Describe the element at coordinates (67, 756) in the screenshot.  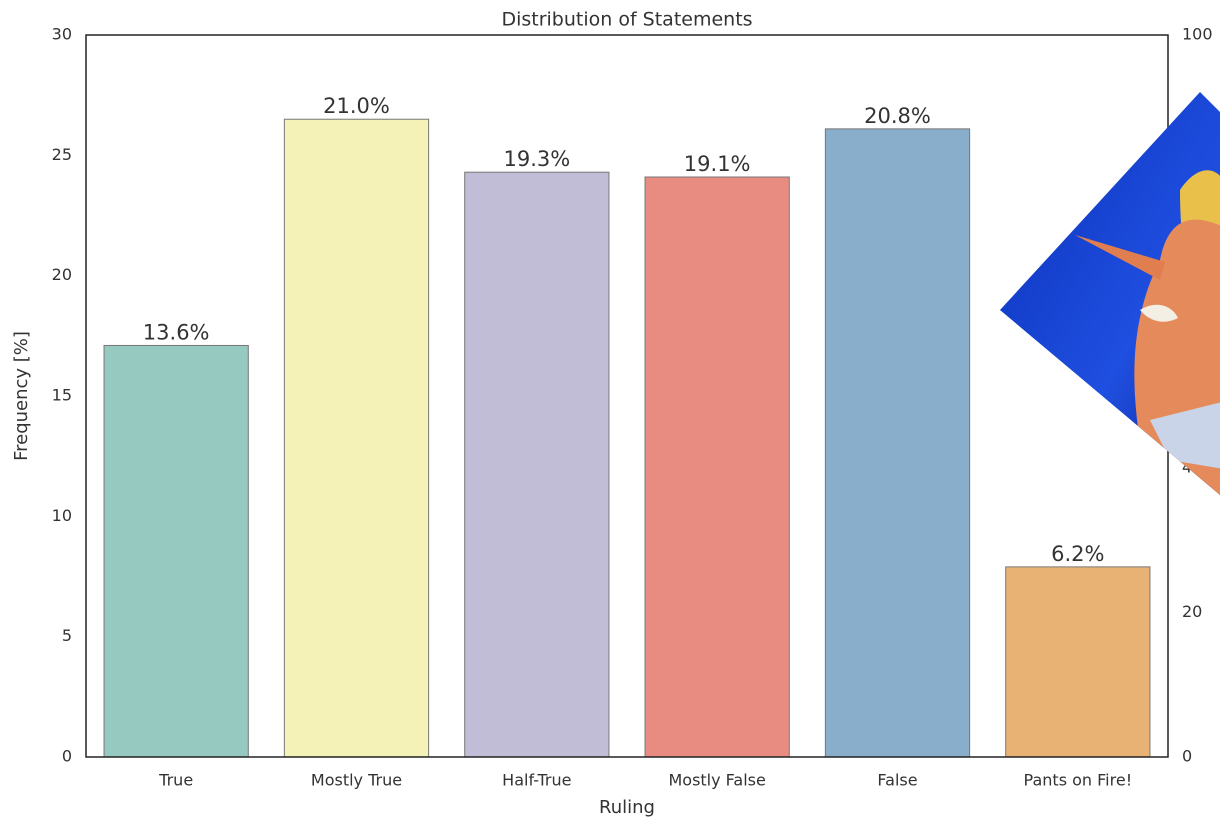
I see `y-tick-label: 0` at that location.